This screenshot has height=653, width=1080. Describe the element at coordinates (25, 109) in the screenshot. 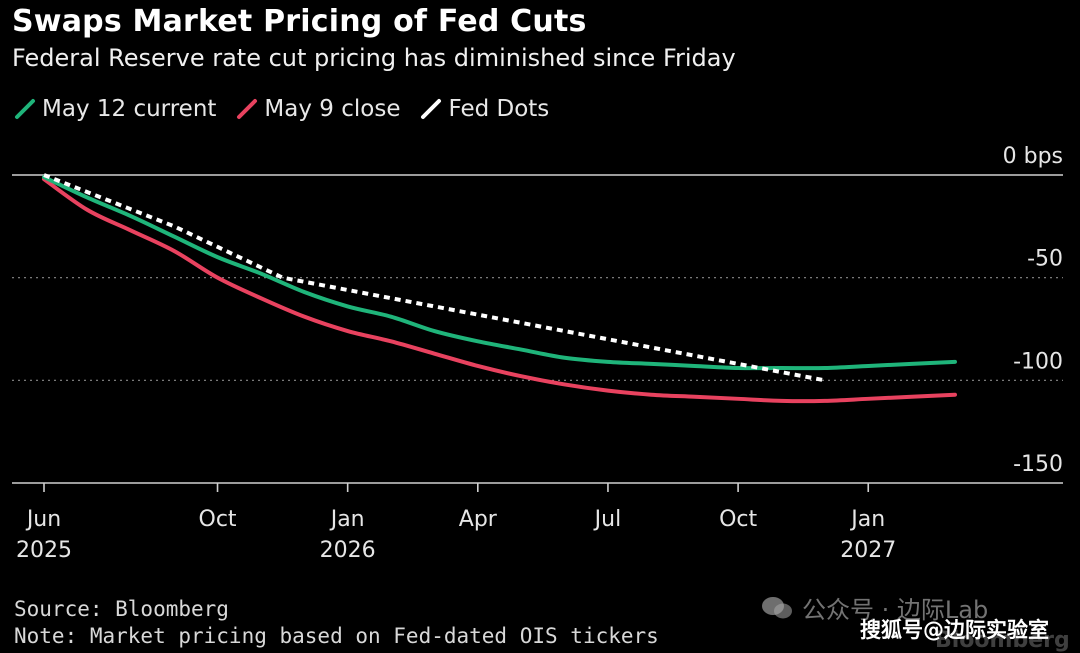

I see `legend-swatch-may12` at that location.